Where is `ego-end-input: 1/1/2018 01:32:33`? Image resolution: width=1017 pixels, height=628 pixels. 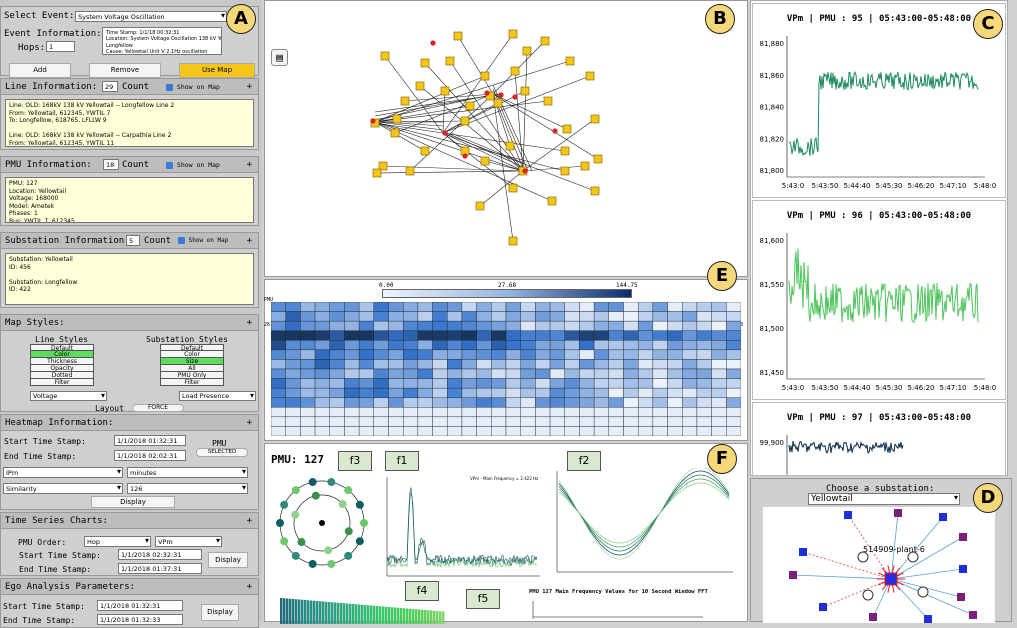 ego-end-input: 1/1/2018 01:32:33 is located at coordinates (140, 619).